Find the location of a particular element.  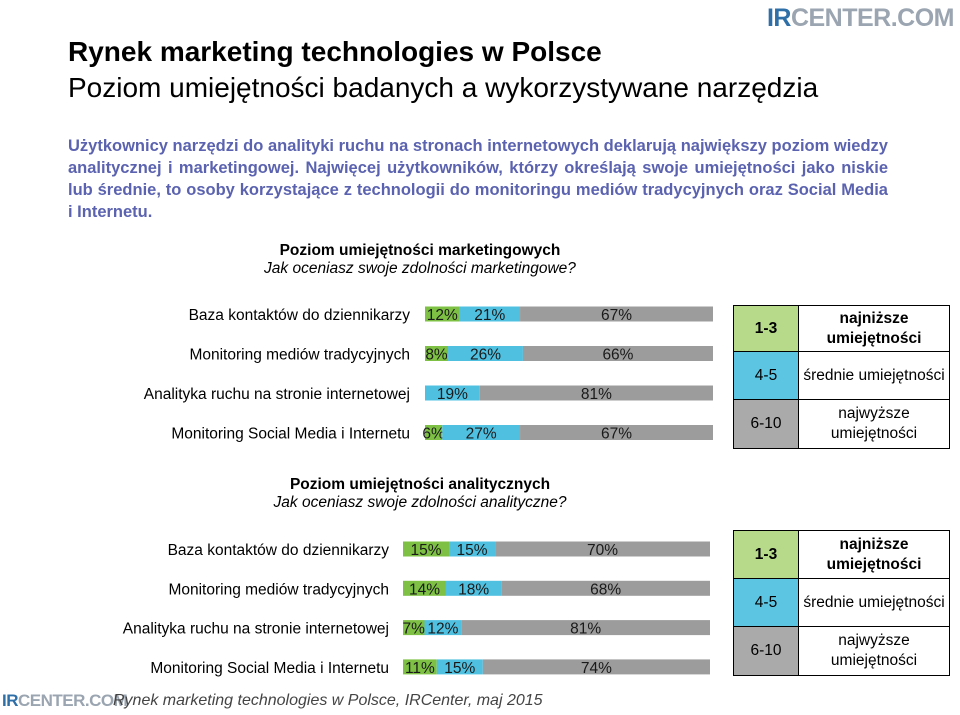

data-label: 18% is located at coordinates (473, 589).